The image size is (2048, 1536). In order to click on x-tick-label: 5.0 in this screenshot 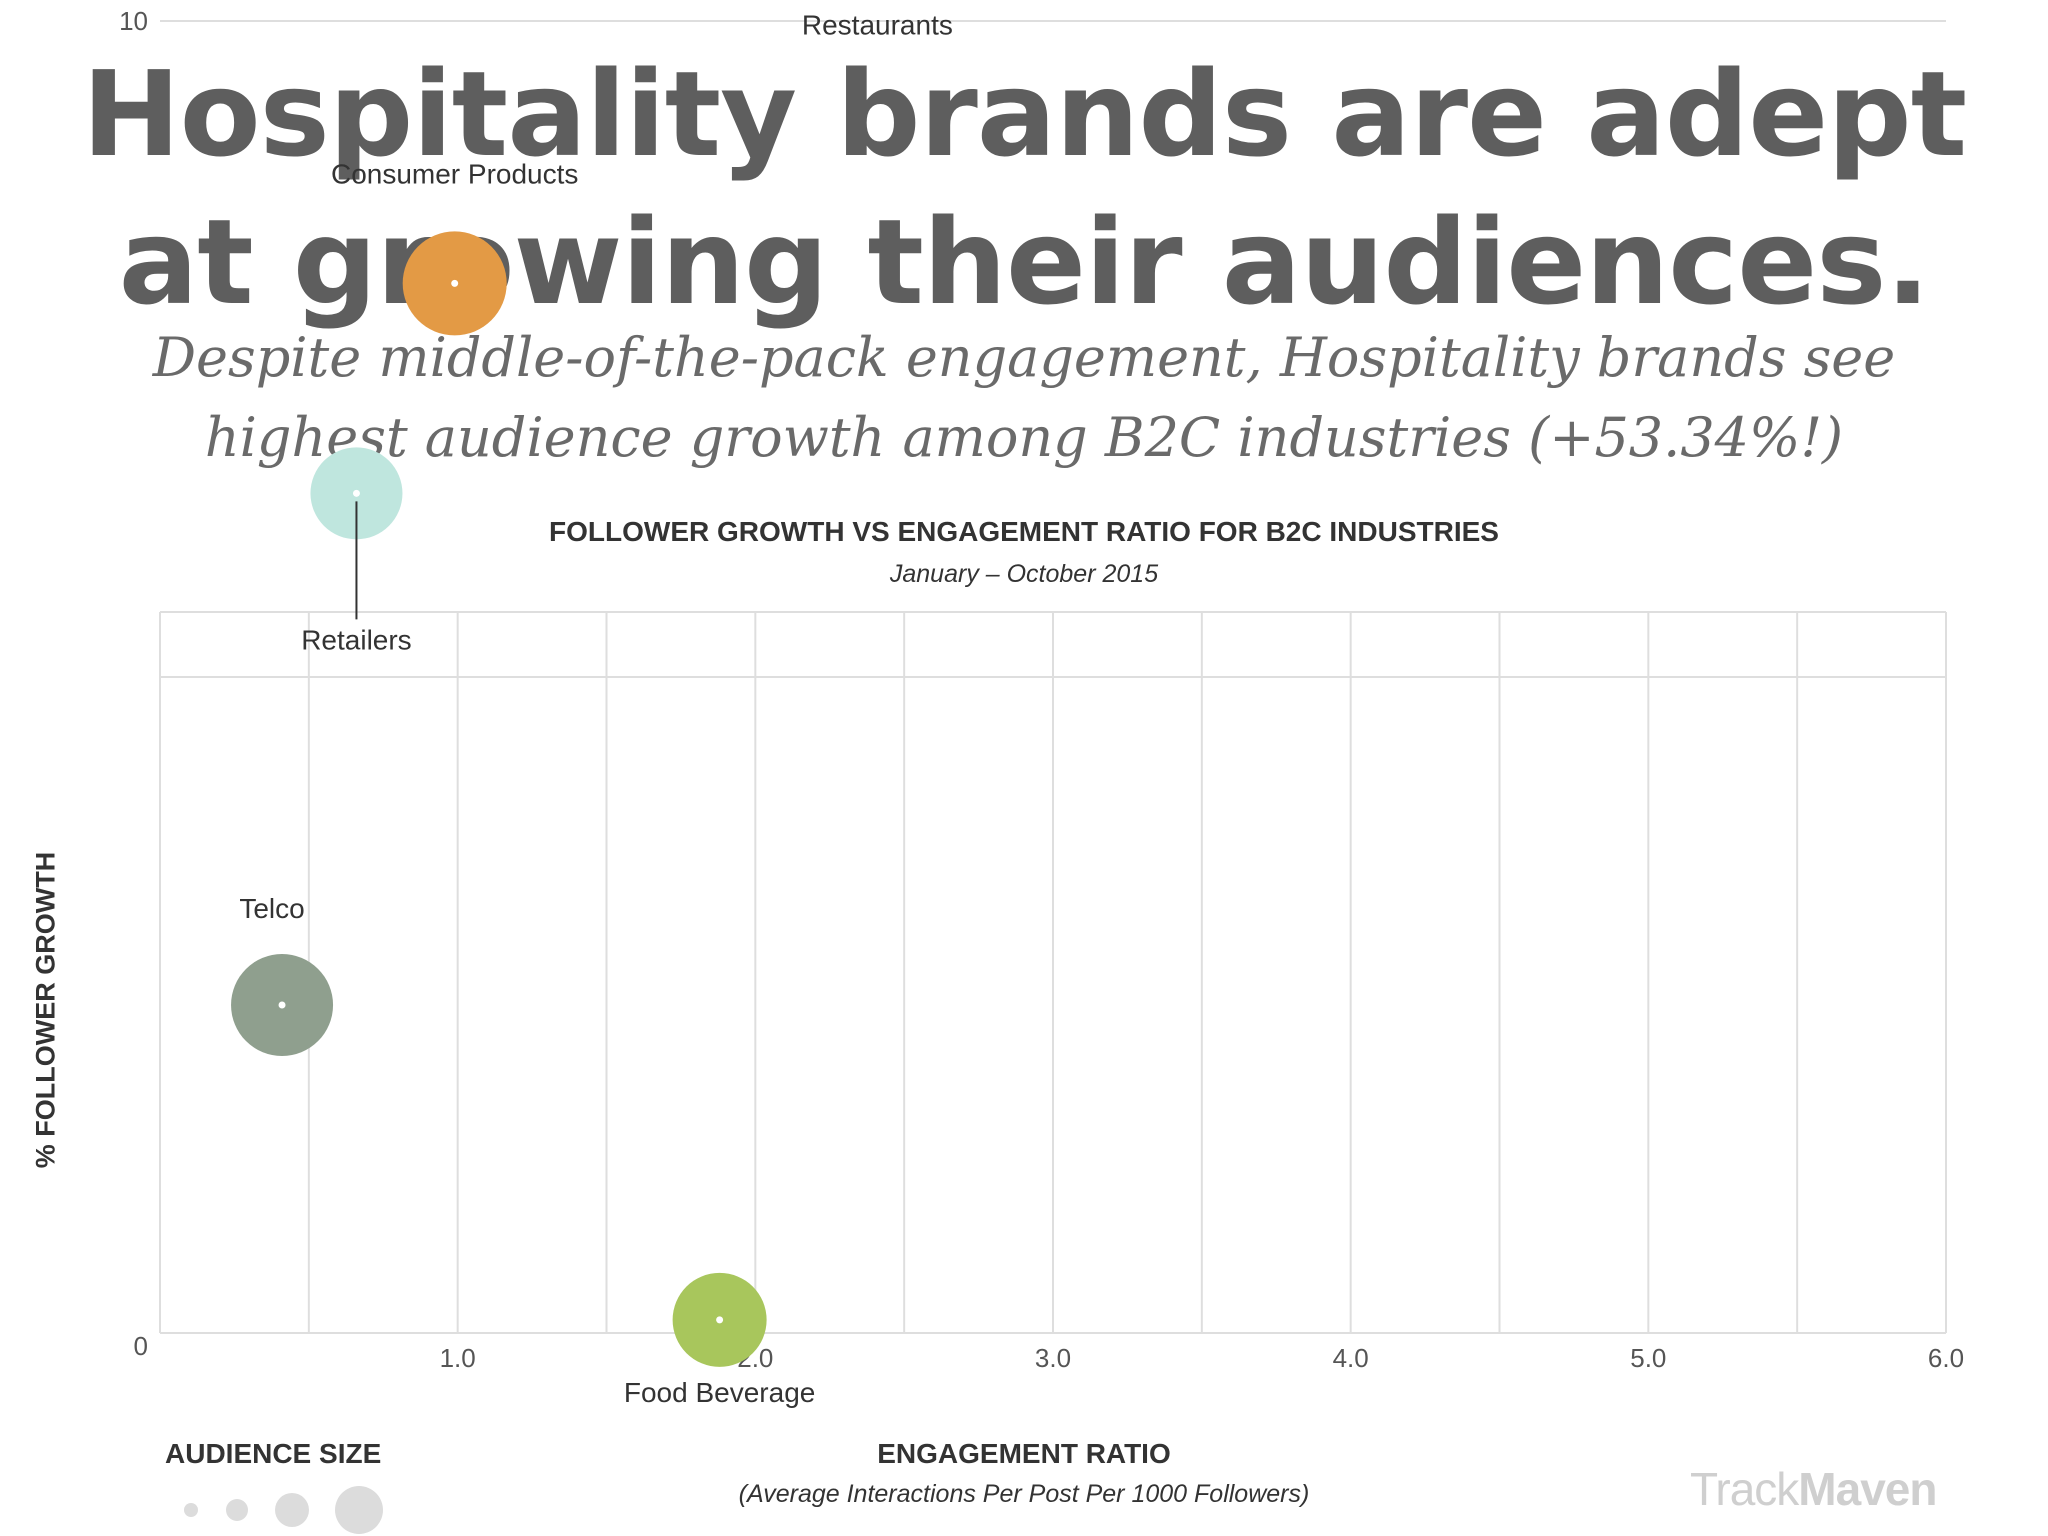, I will do `click(1648, 1358)`.